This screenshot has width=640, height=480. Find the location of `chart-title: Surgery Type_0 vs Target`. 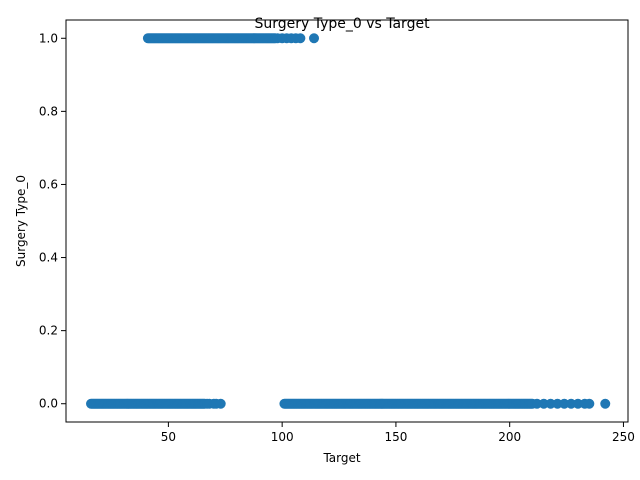

chart-title: Surgery Type_0 vs Target is located at coordinates (342, 24).